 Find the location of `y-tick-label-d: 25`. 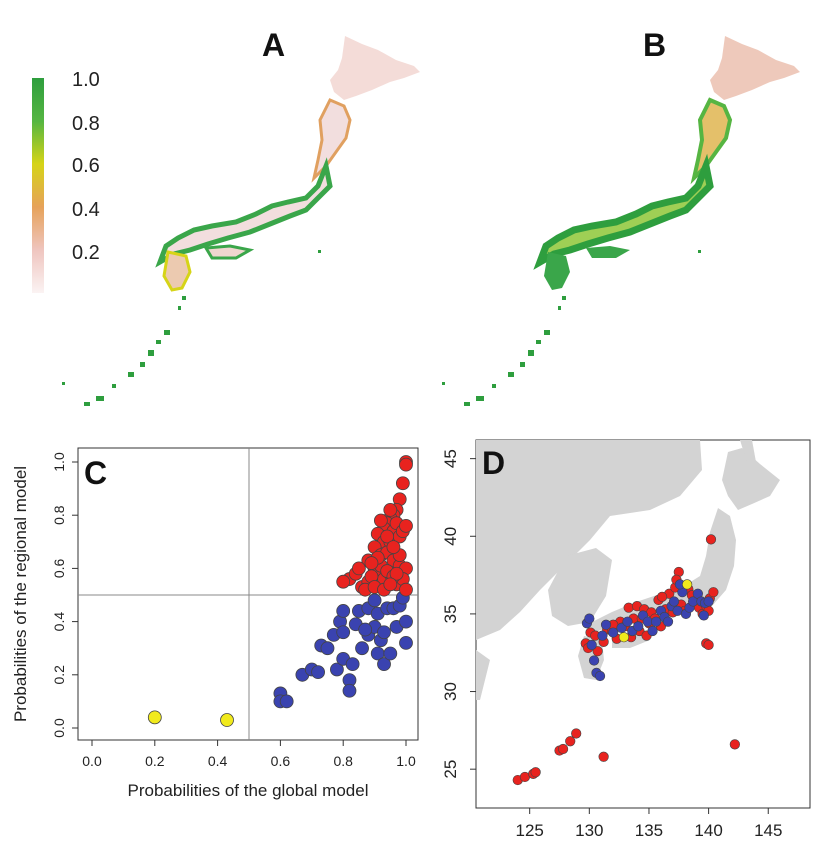

y-tick-label-d: 25 is located at coordinates (450, 769).